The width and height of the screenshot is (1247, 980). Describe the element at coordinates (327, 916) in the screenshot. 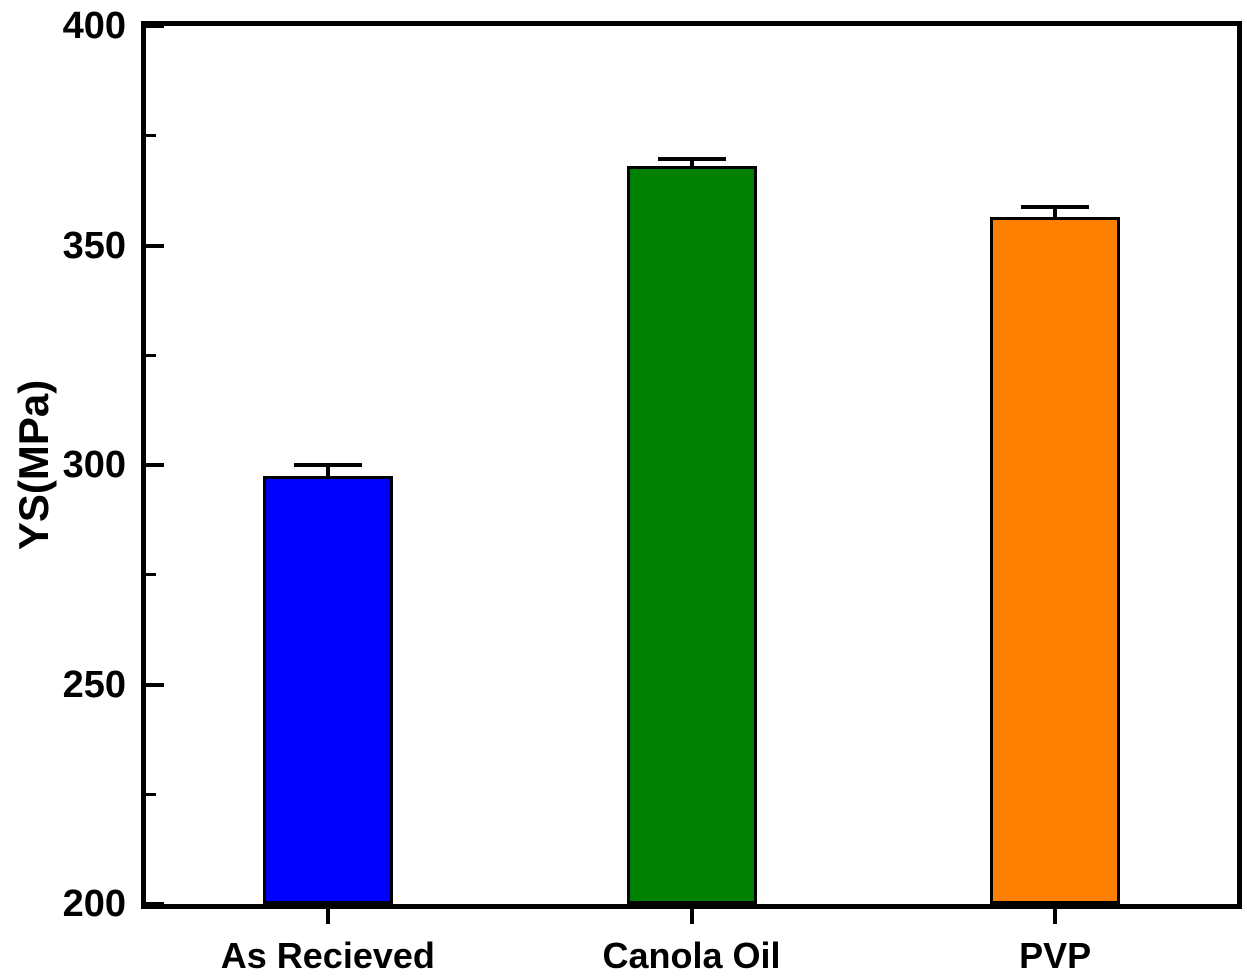

I see `x-tick-as-recieved` at that location.